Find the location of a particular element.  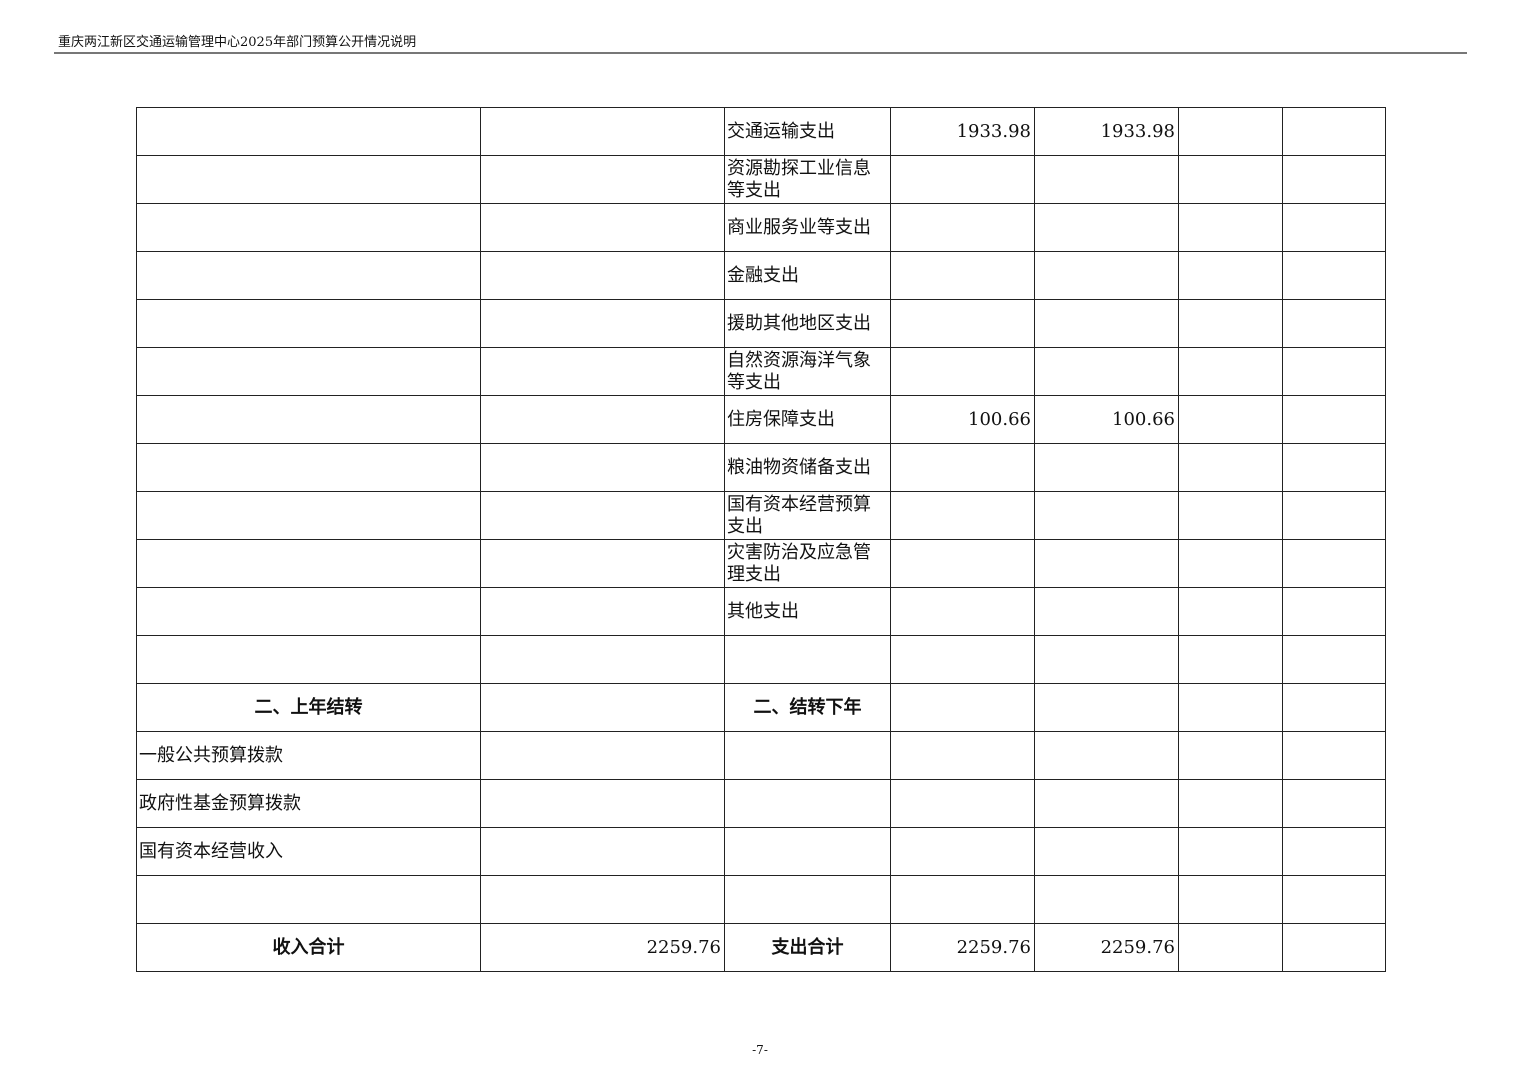

table-cell: 住房保障支出 is located at coordinates (807, 419).